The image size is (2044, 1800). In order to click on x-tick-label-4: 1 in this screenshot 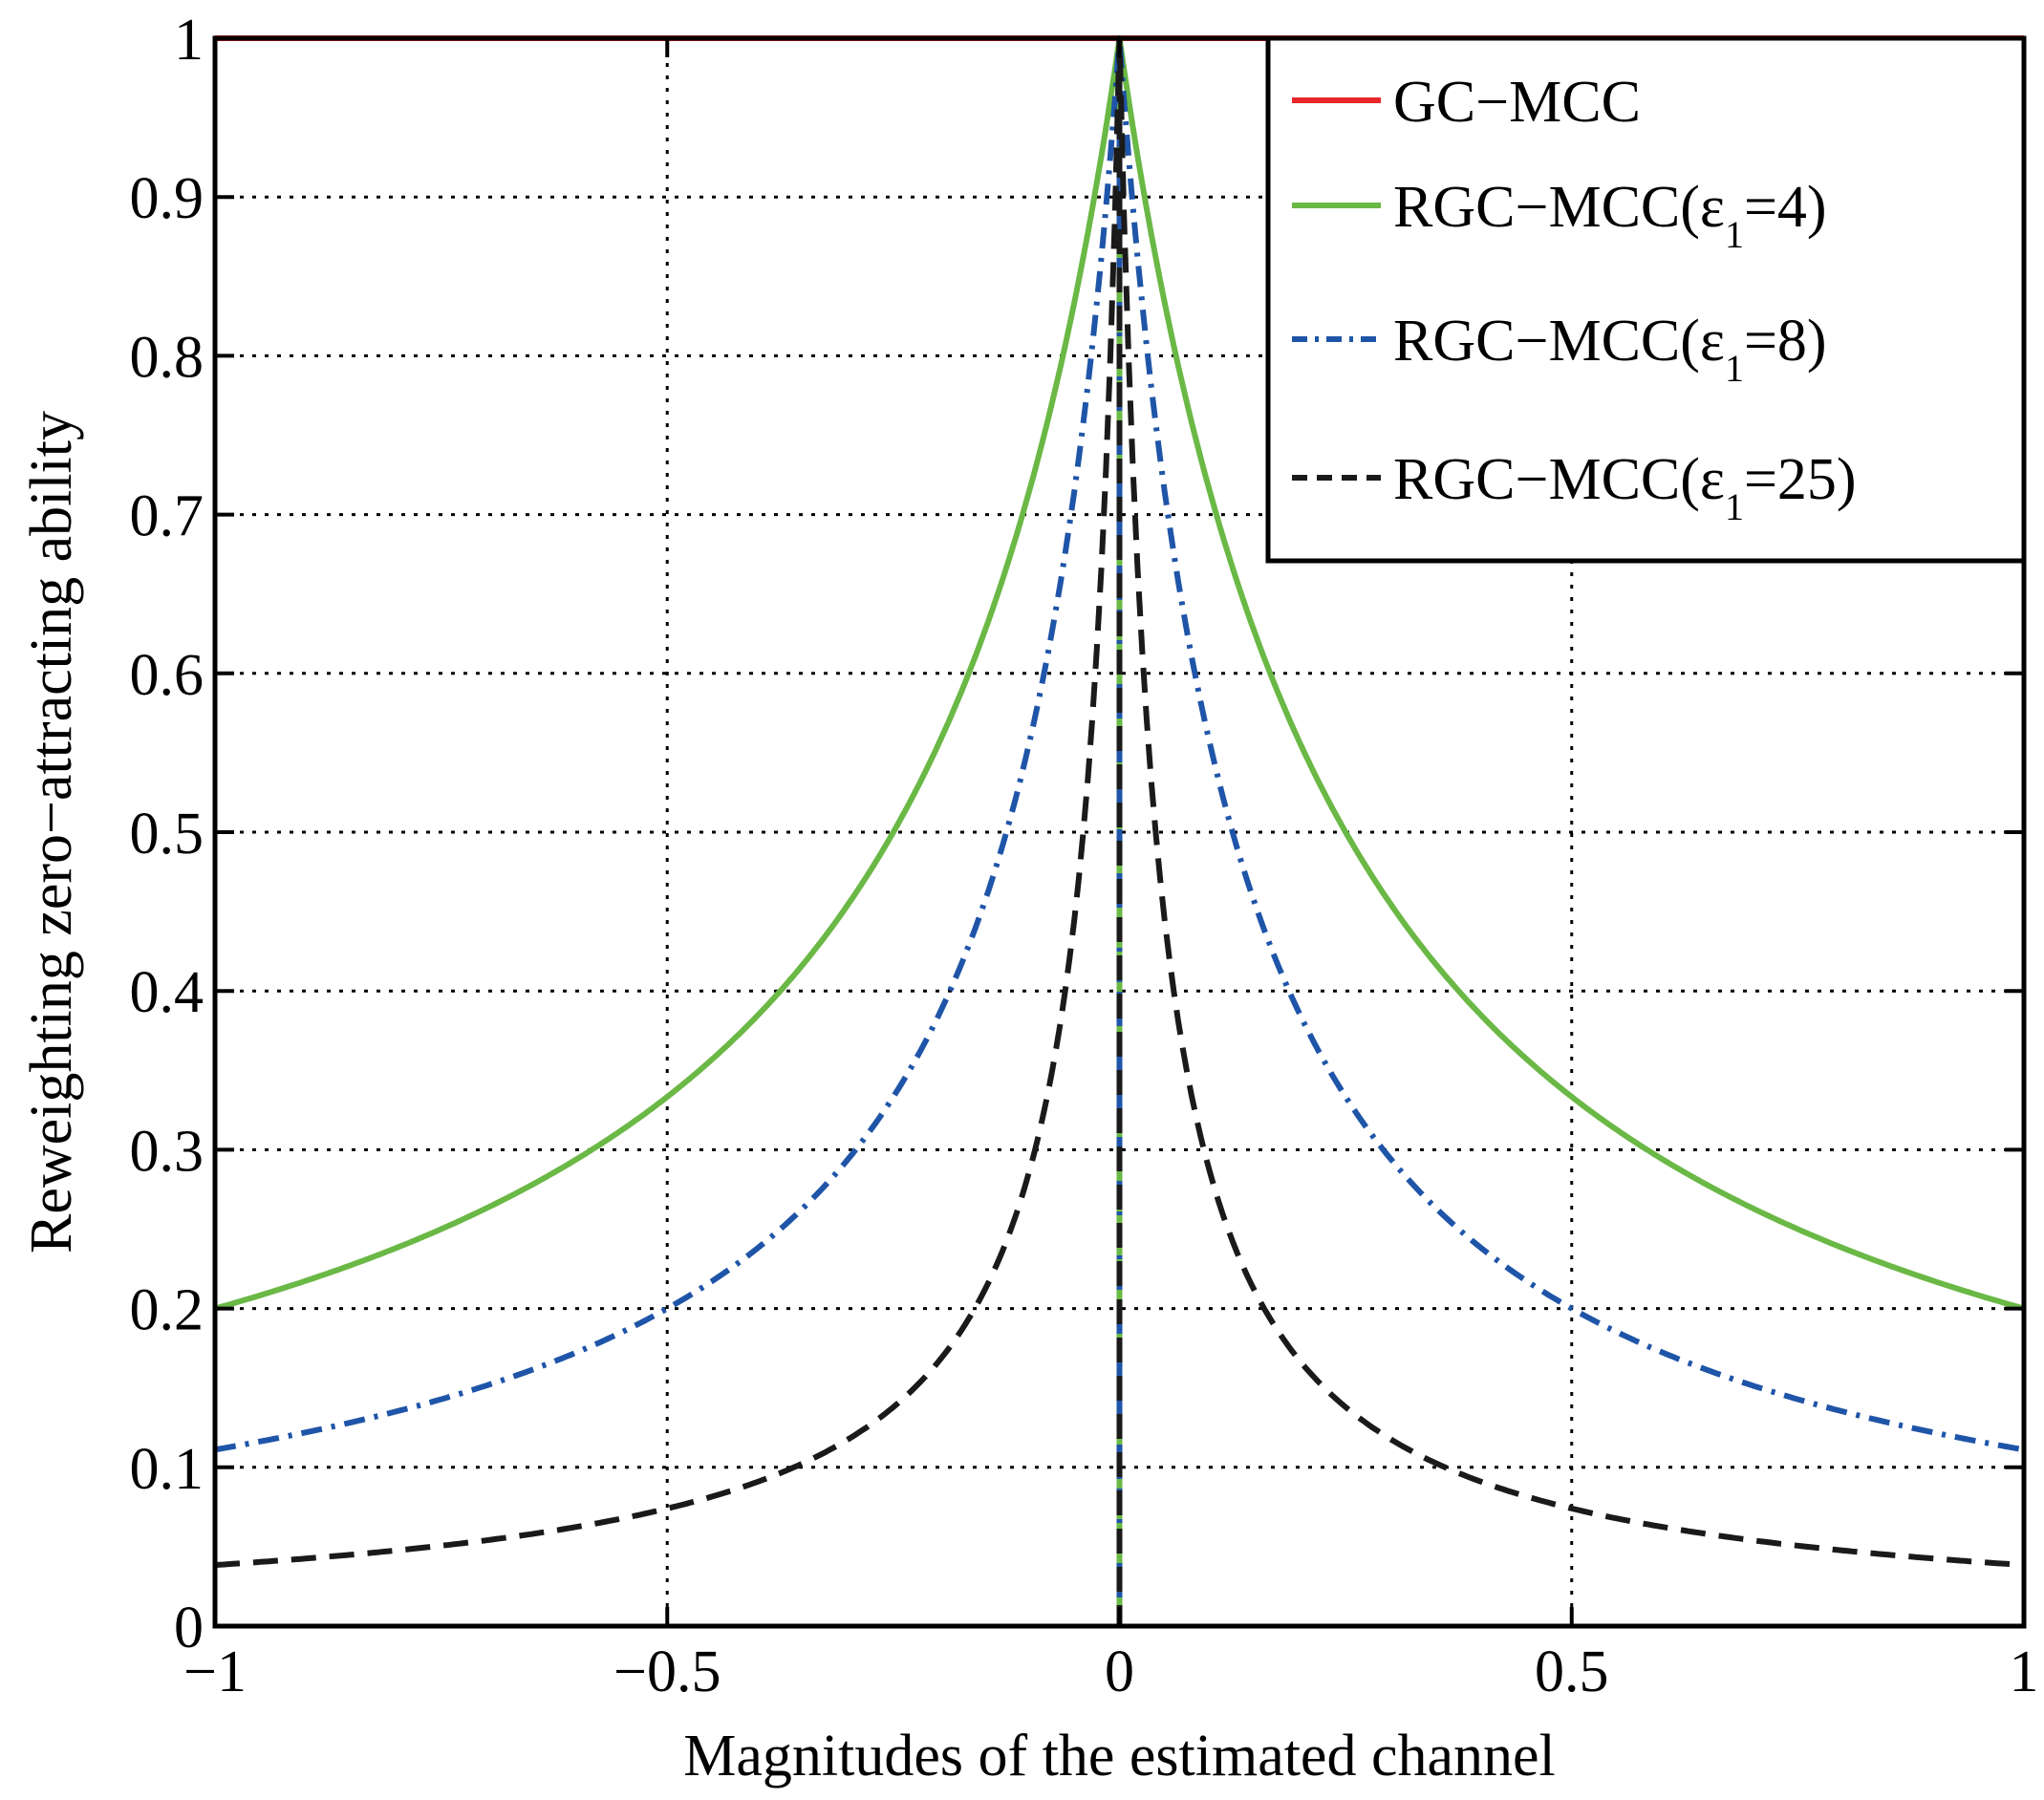, I will do `click(2024, 1671)`.